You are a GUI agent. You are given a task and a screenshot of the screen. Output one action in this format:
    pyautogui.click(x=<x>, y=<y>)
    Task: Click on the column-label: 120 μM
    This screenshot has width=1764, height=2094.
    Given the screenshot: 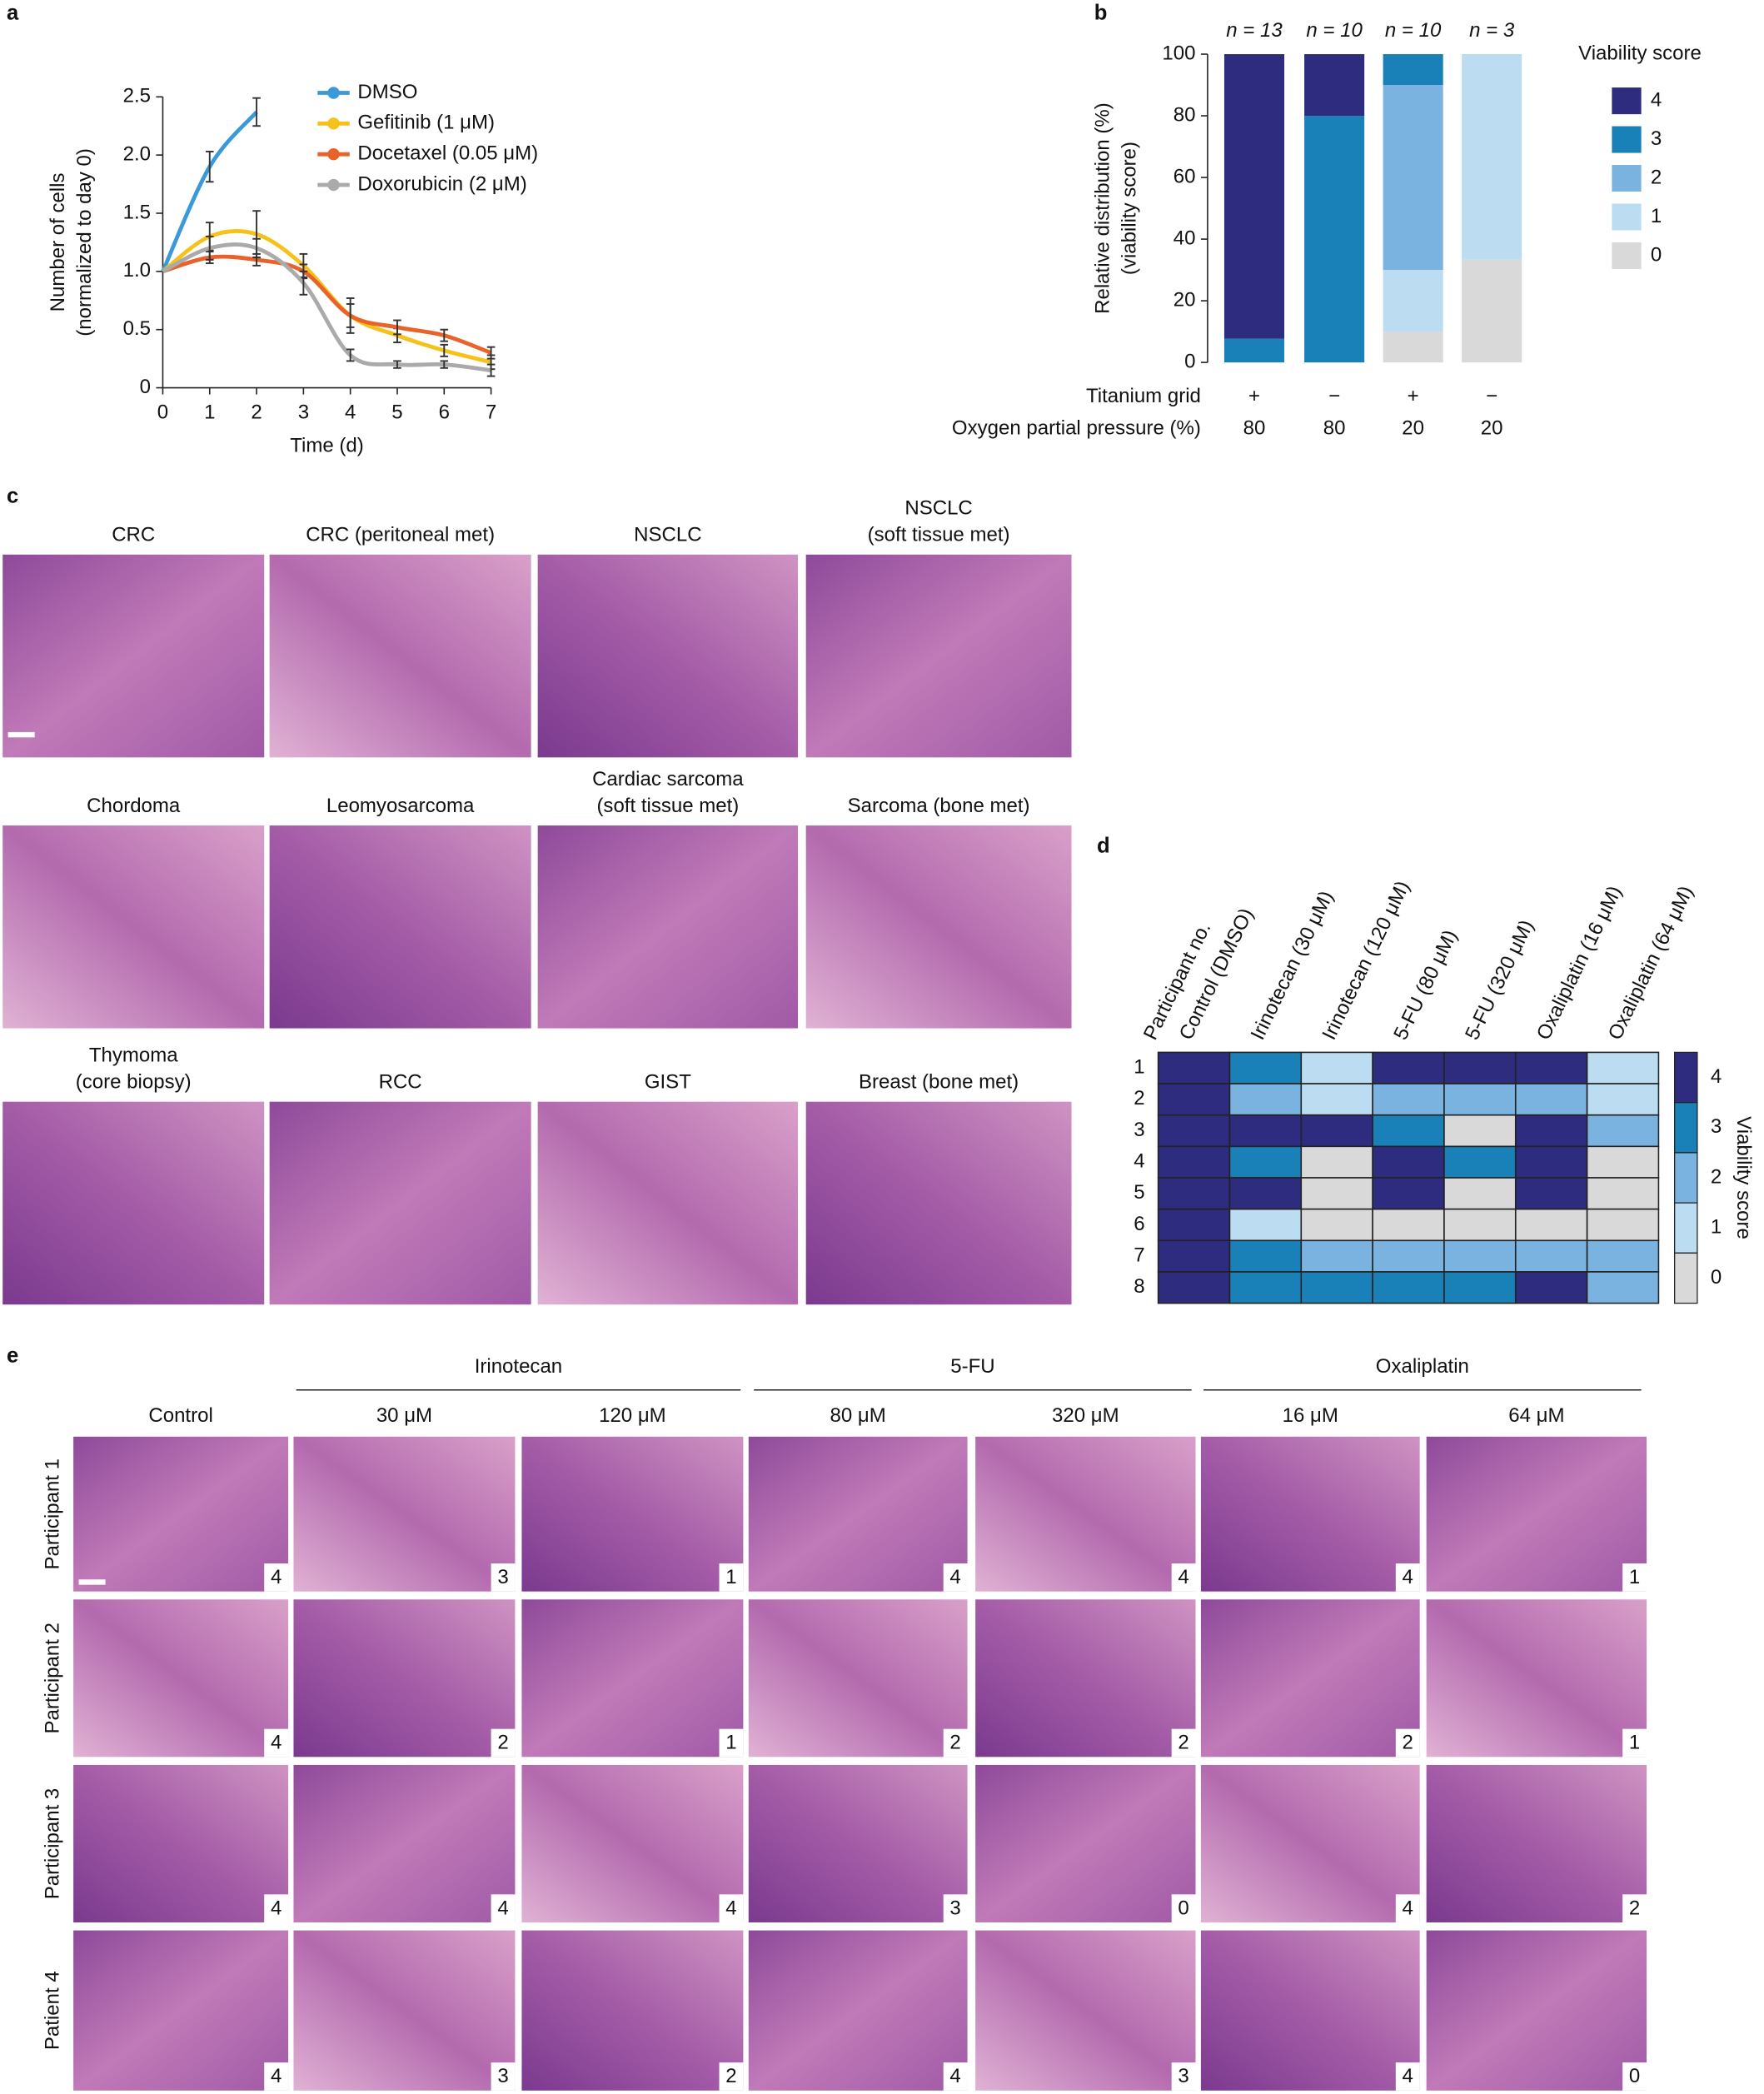 What is the action you would take?
    pyautogui.click(x=632, y=1415)
    